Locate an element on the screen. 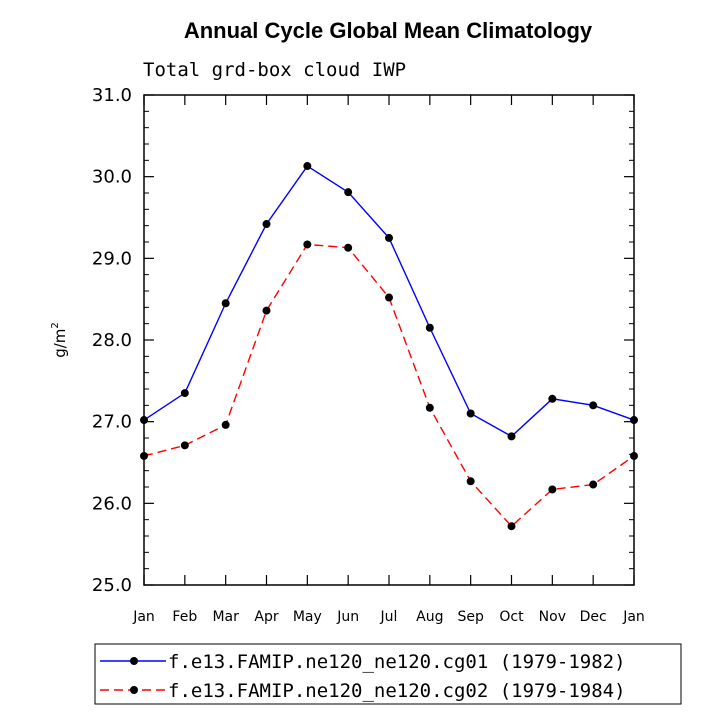 Image resolution: width=727 pixels, height=727 pixels. chart-subtitle: Total grd-box cloud IWP is located at coordinates (274, 70).